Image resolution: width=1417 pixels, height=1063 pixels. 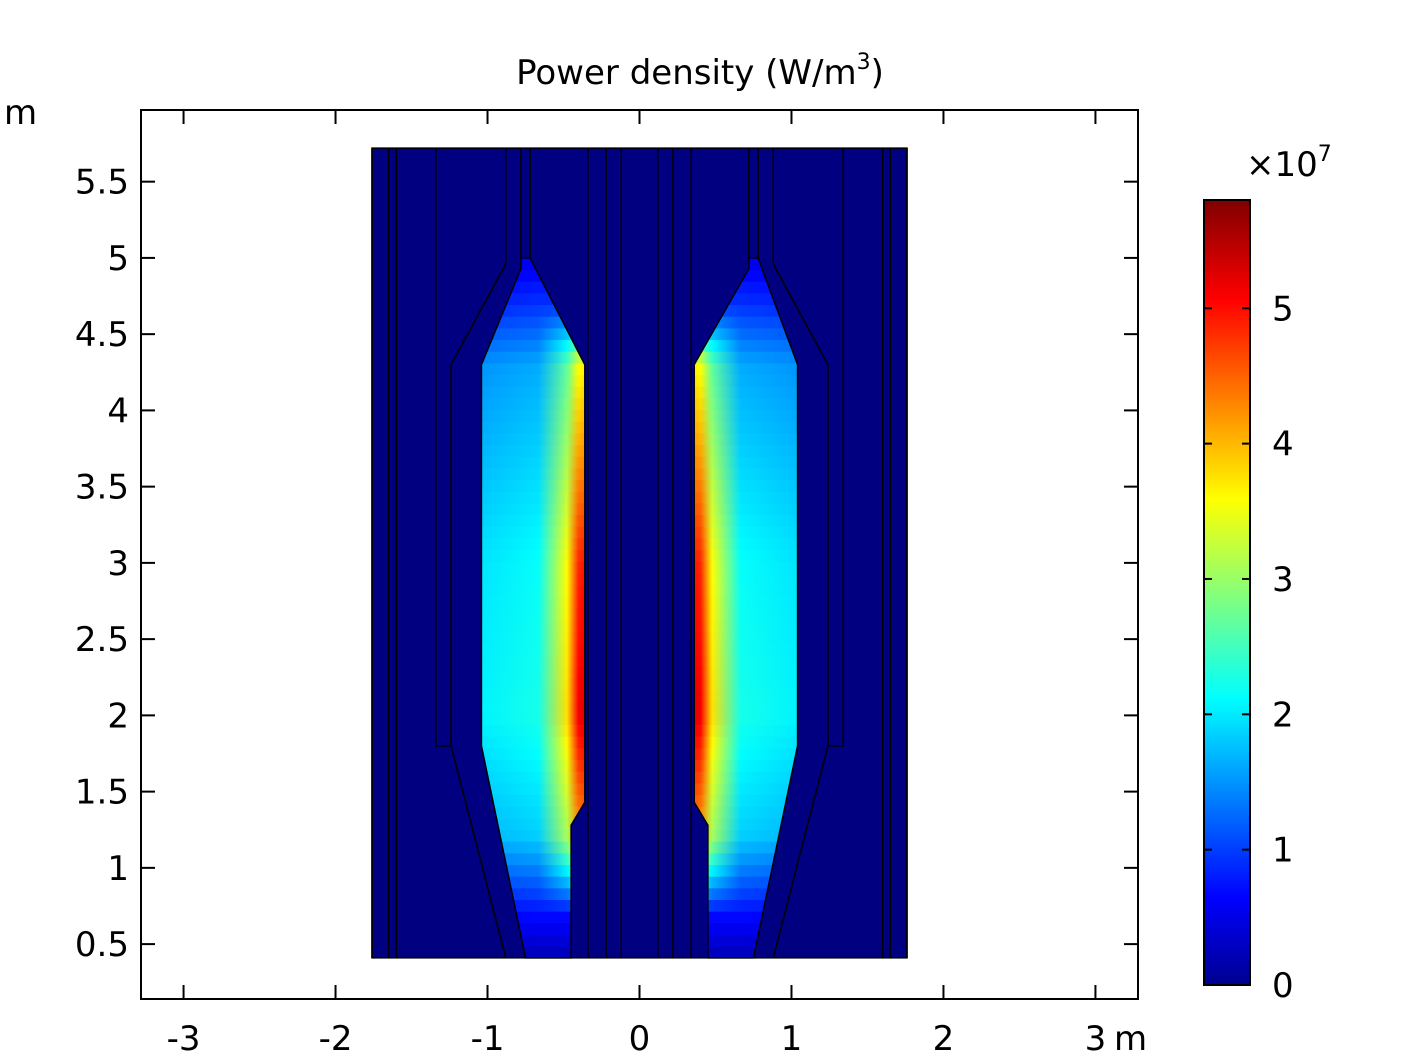 I want to click on x-tick-label: 0, so click(x=640, y=1039).